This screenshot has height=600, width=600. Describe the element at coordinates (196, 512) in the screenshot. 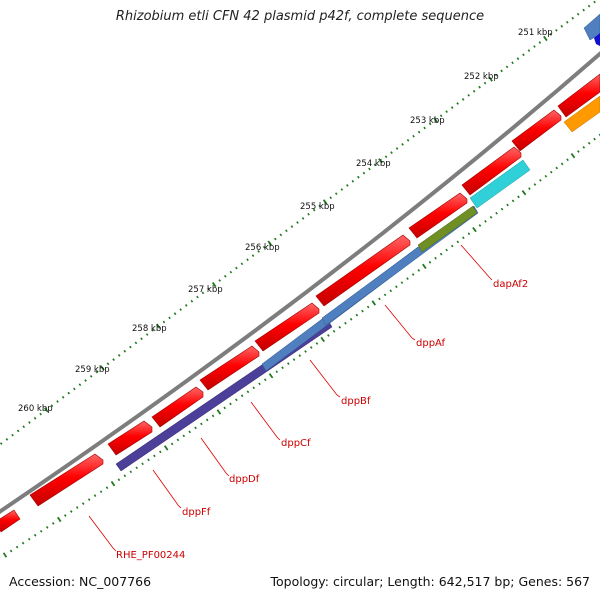

I see `gene-label-dppFf: dppFf` at that location.